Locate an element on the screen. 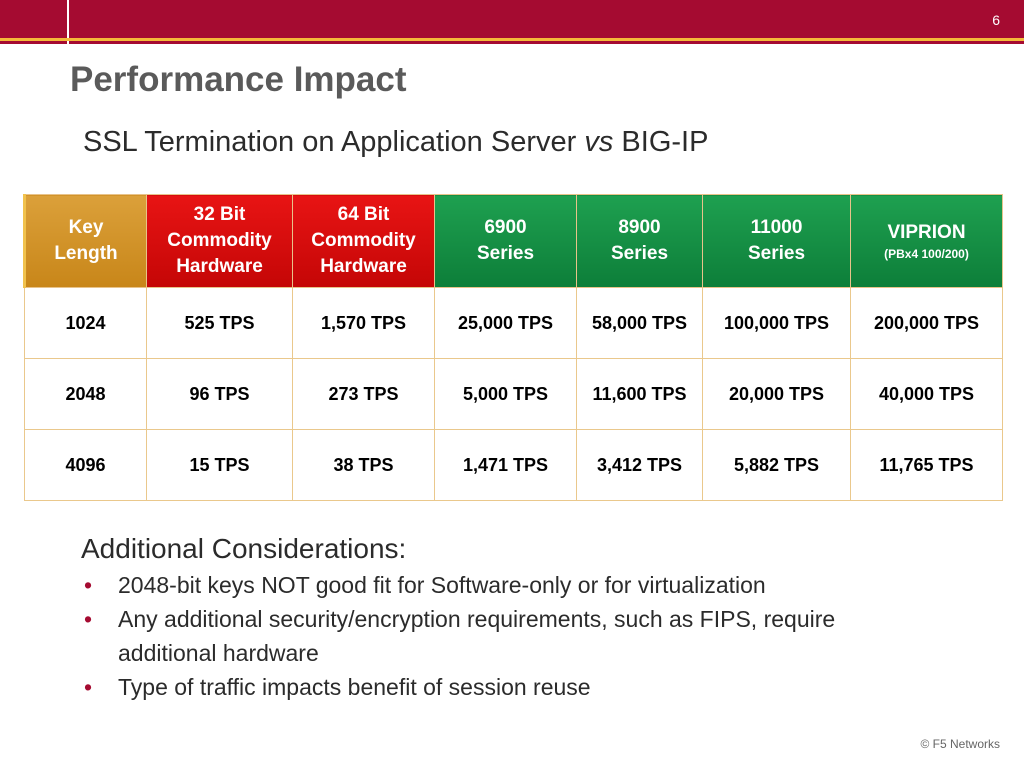 This screenshot has height=768, width=1024. key-length-cell: 4096 is located at coordinates (85, 465).